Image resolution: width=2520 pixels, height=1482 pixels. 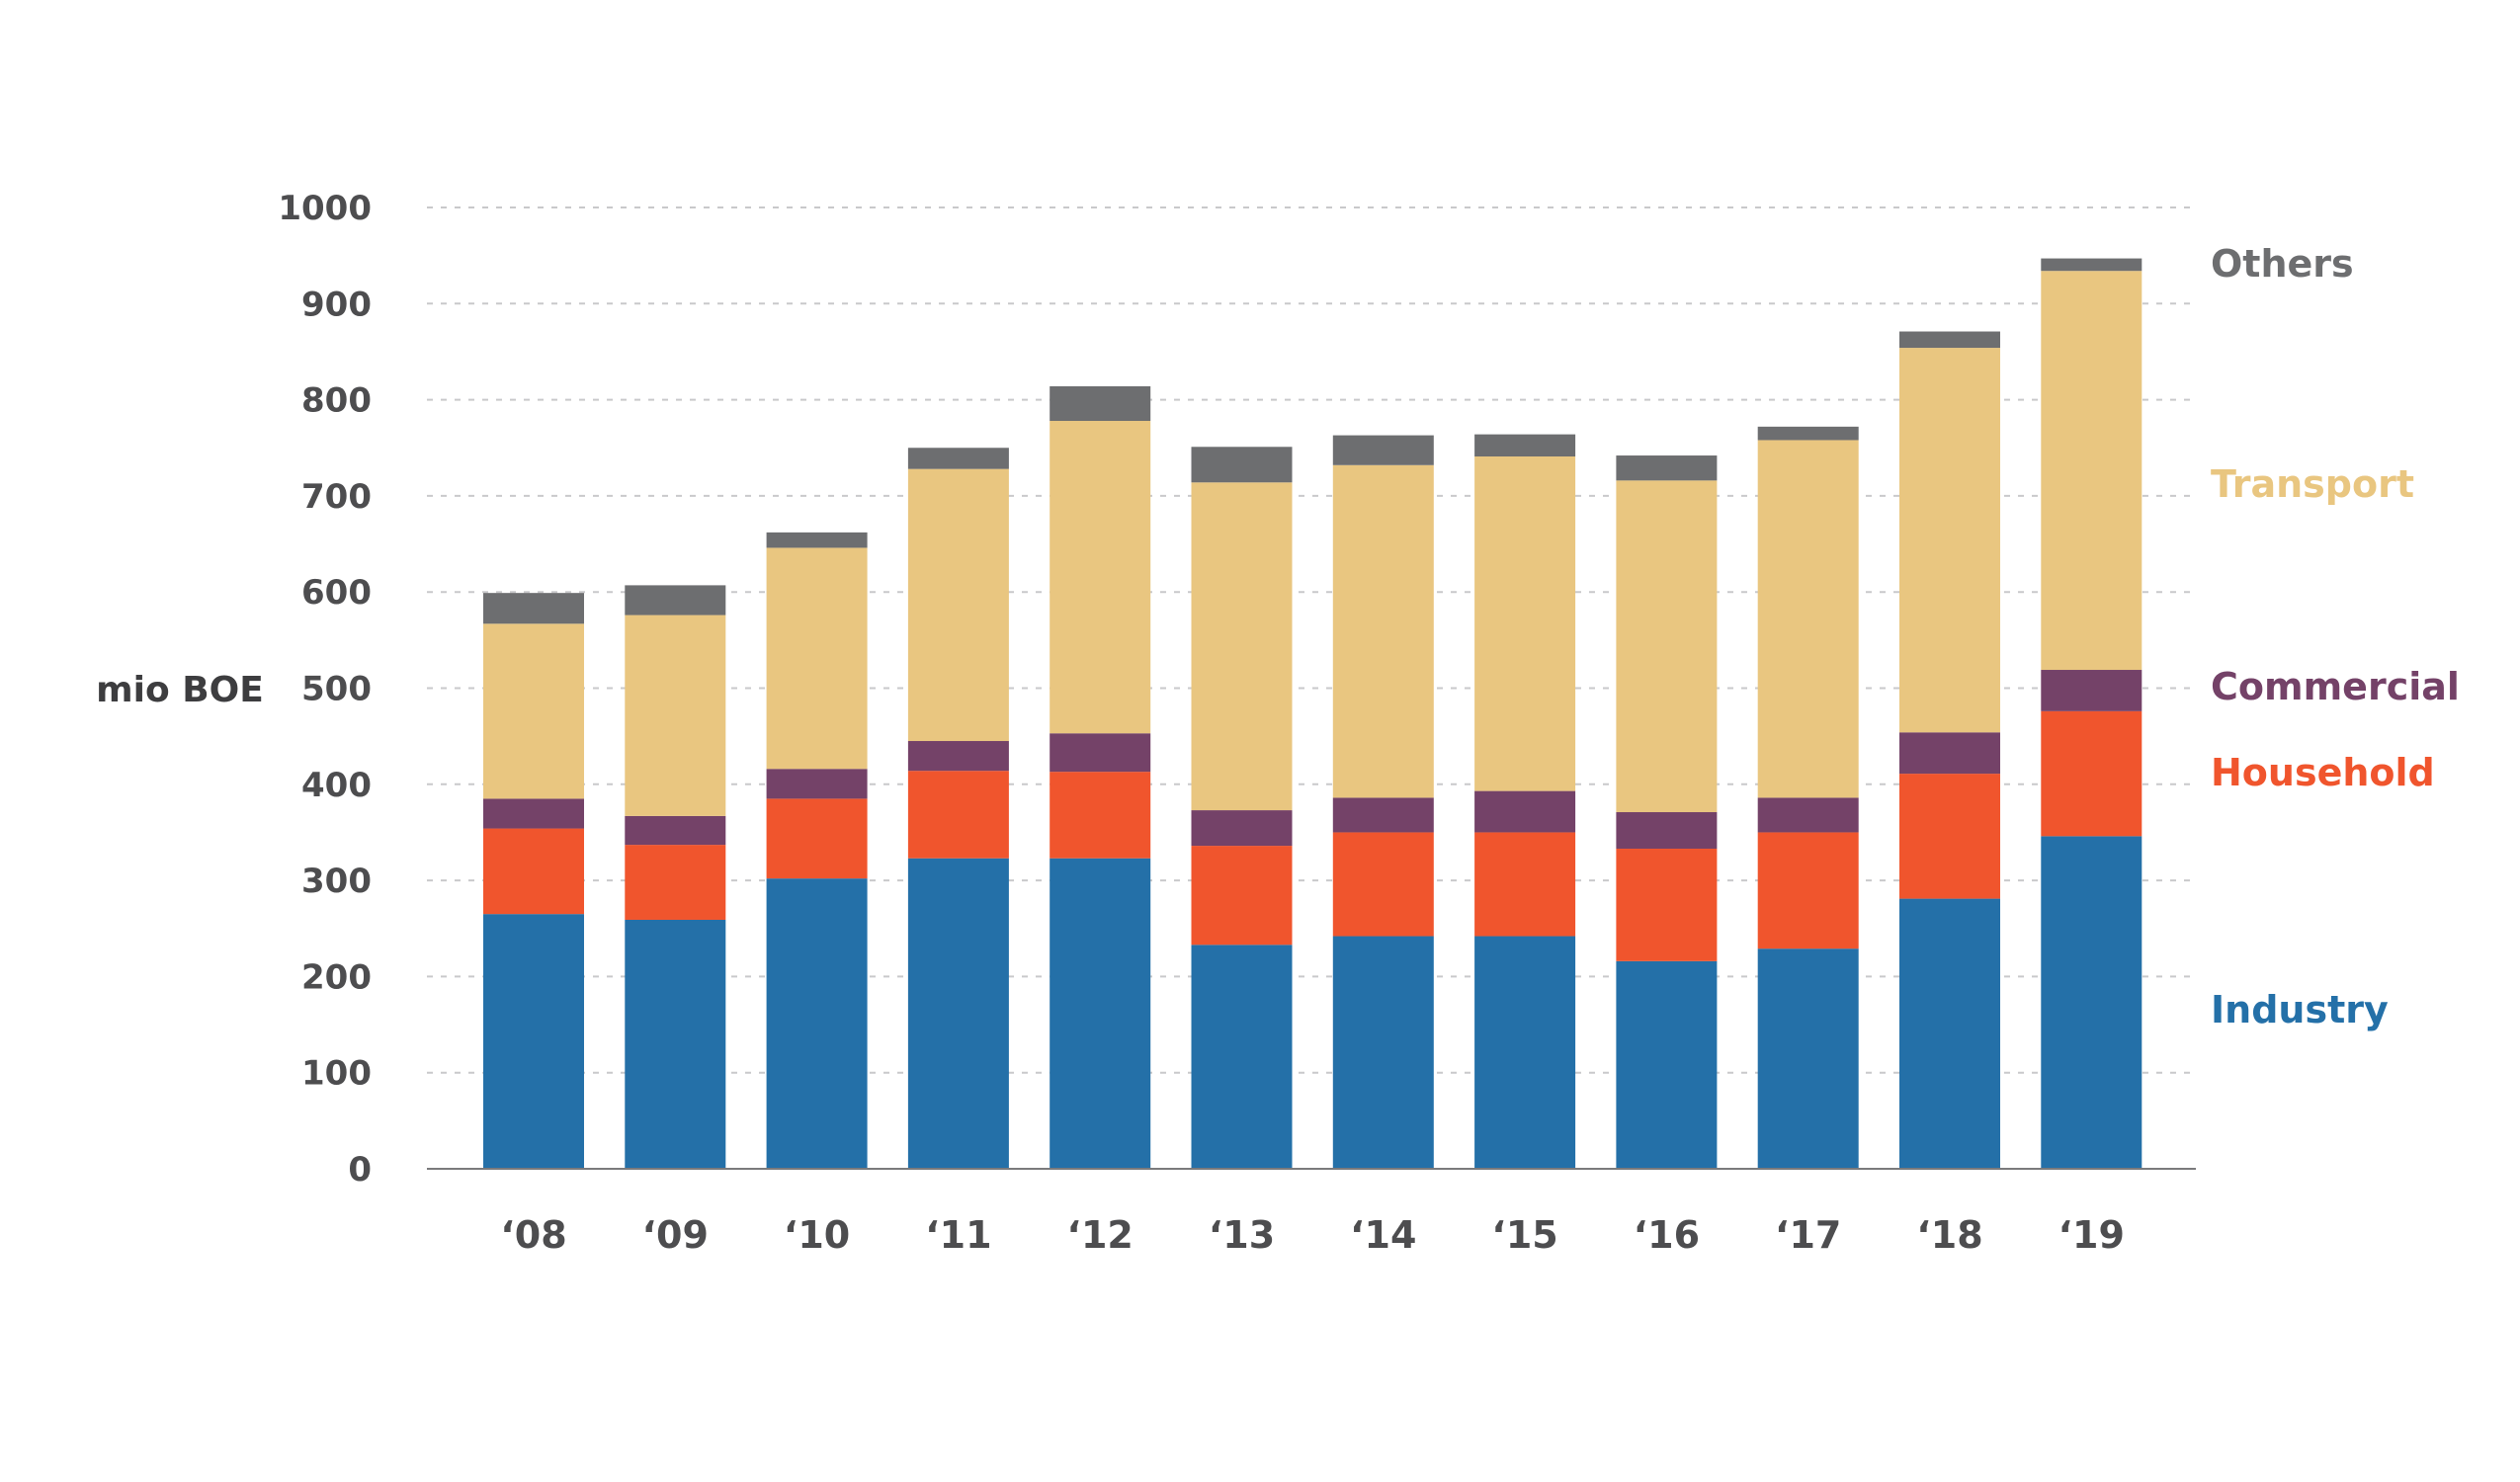 I want to click on y-tick-label: 100, so click(x=336, y=1074).